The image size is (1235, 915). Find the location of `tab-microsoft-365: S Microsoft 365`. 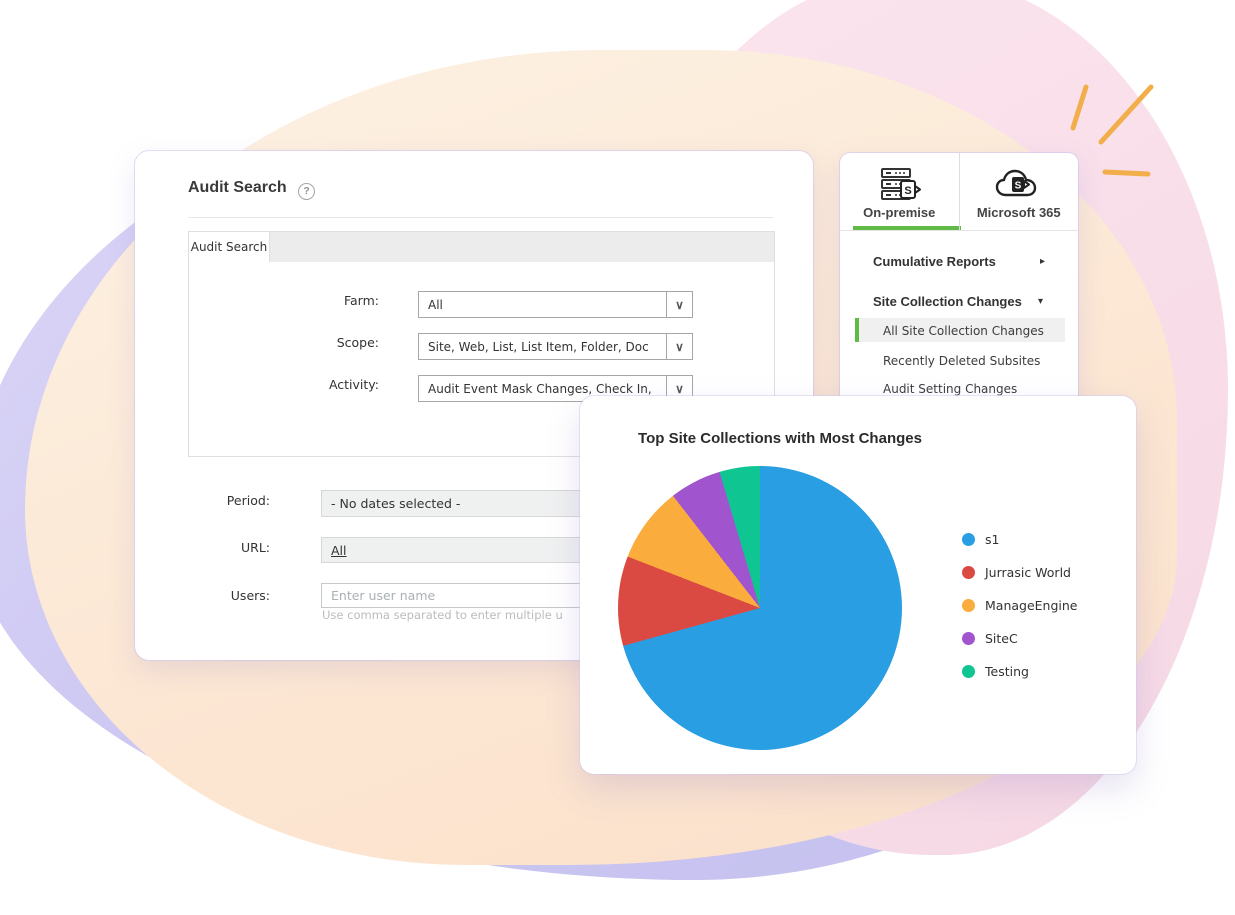

tab-microsoft-365: S Microsoft 365 is located at coordinates (1018, 191).